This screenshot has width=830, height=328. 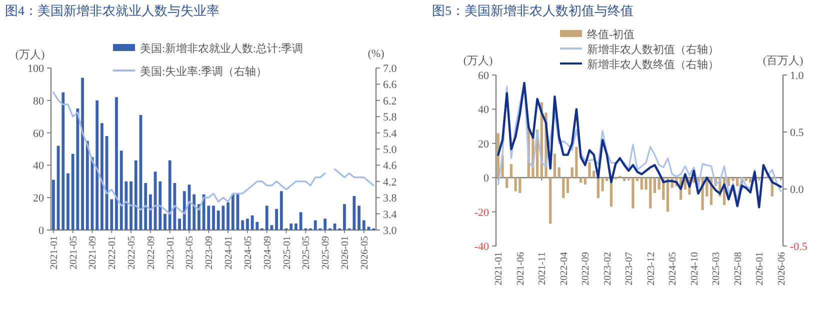 I want to click on x-tick-label: 2025-01, so click(x=287, y=253).